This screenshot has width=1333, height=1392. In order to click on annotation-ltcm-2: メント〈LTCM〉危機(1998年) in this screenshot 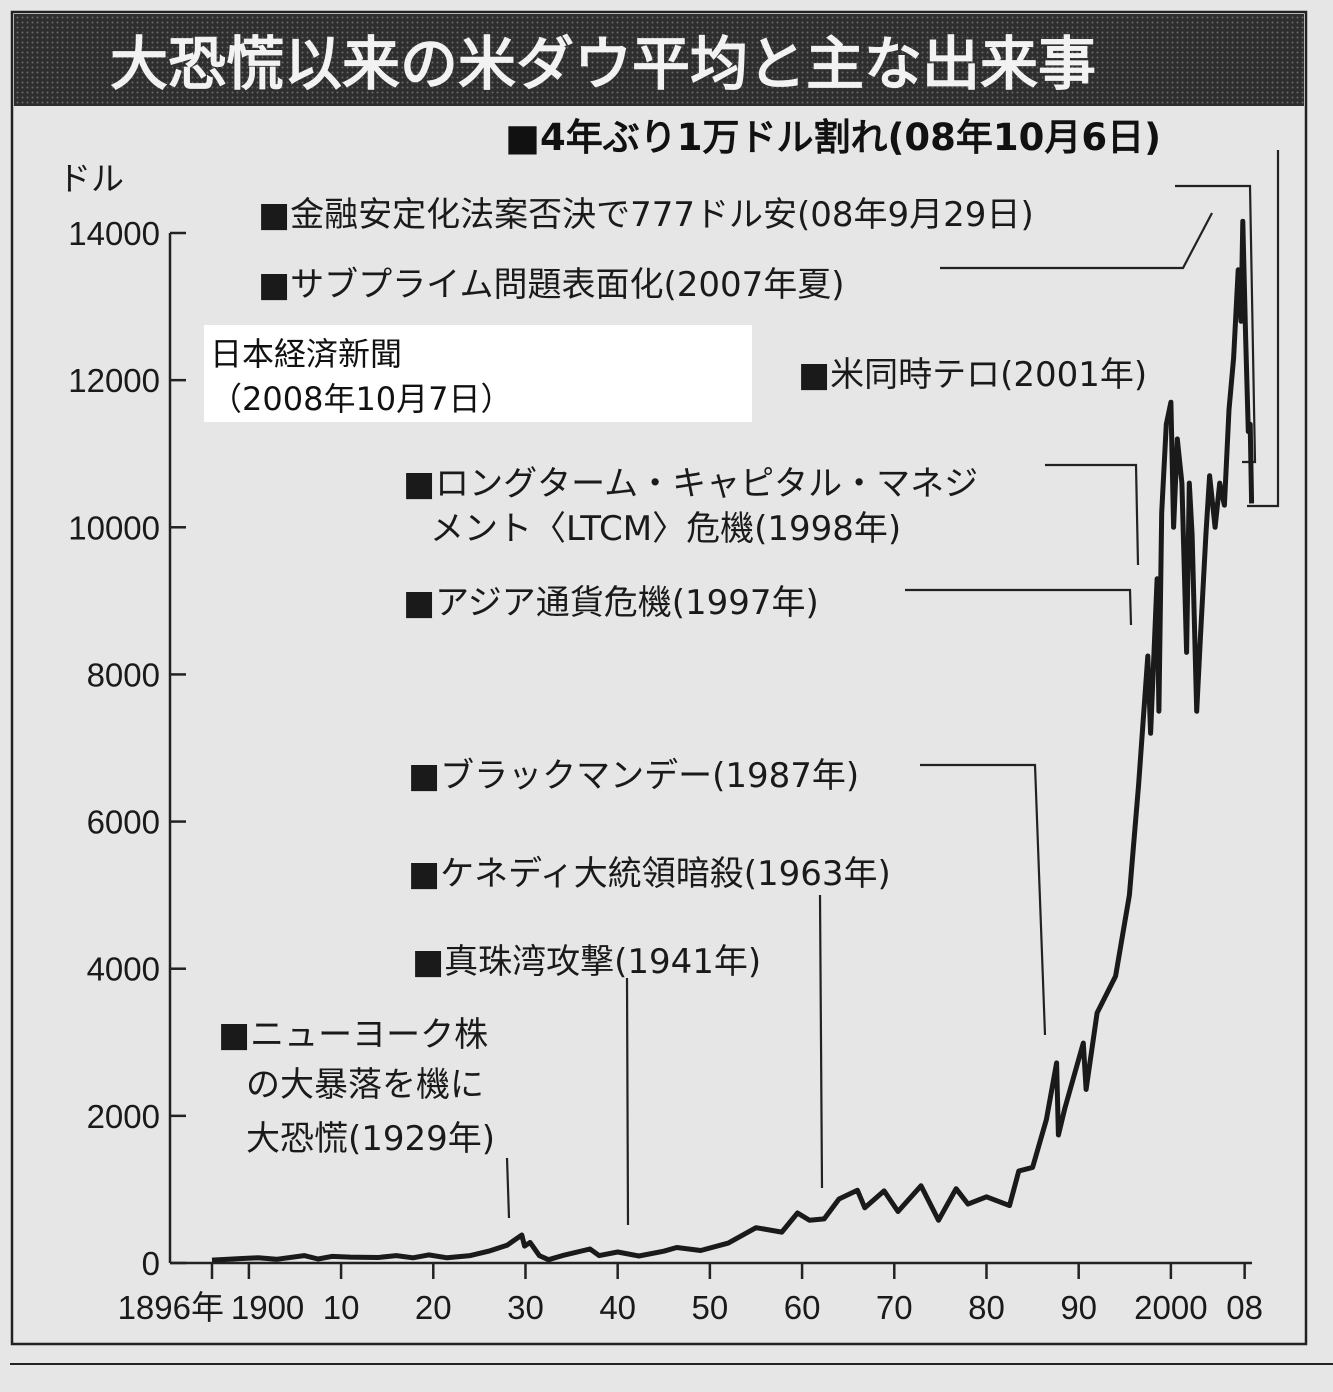, I will do `click(665, 529)`.